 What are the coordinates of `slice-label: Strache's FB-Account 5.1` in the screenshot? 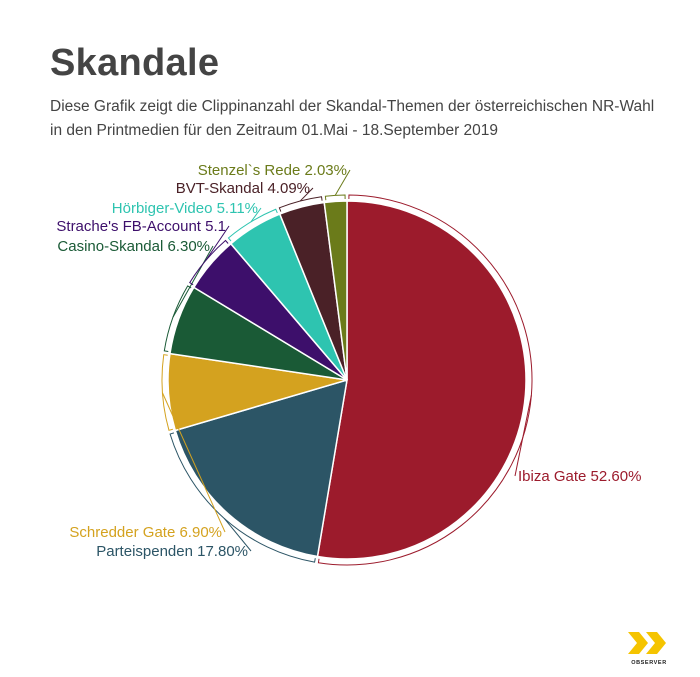 It's located at (141, 226).